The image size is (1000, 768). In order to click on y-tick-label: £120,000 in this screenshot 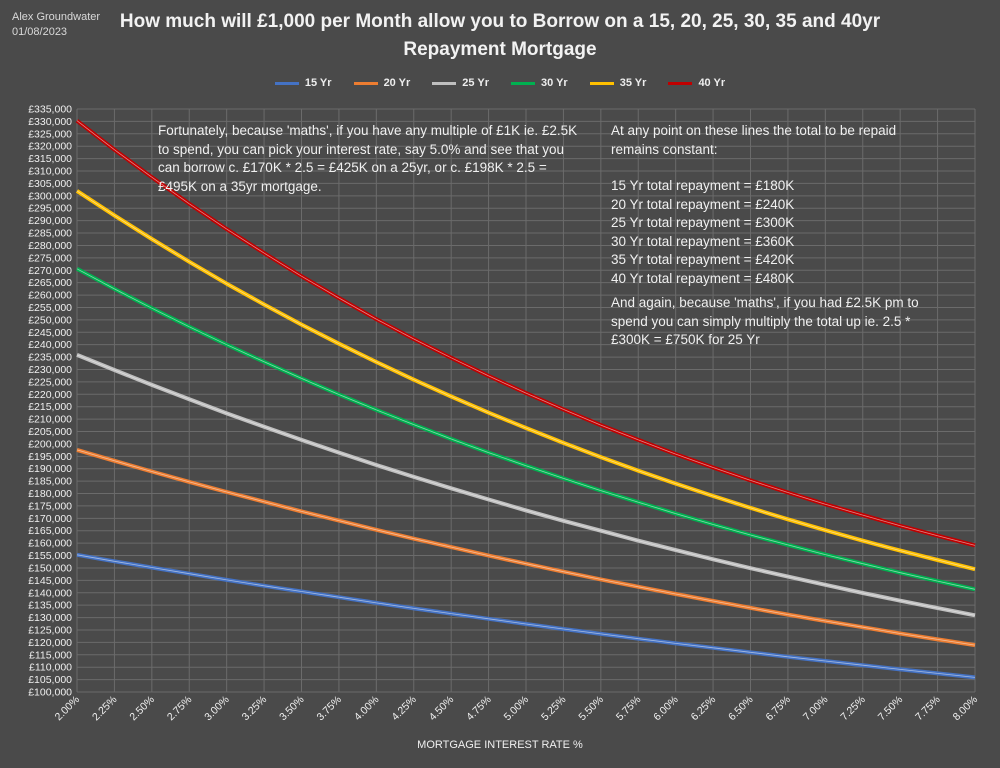, I will do `click(50, 643)`.